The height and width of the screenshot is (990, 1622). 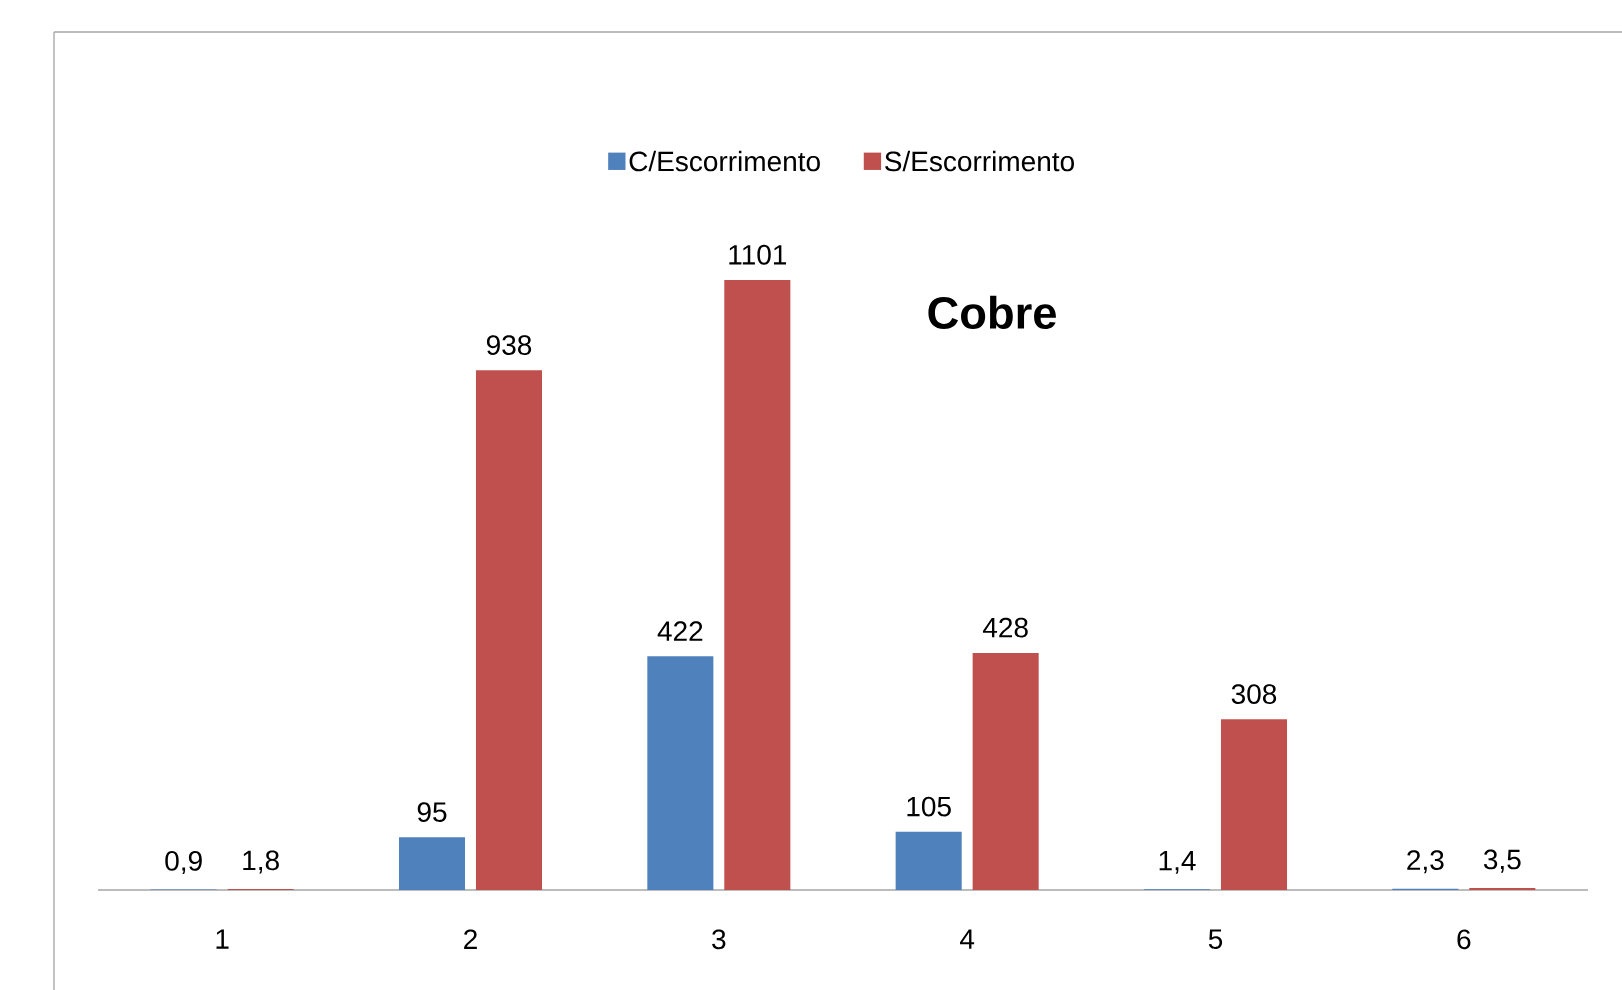 What do you see at coordinates (432, 812) in the screenshot?
I see `data-label: 95` at bounding box center [432, 812].